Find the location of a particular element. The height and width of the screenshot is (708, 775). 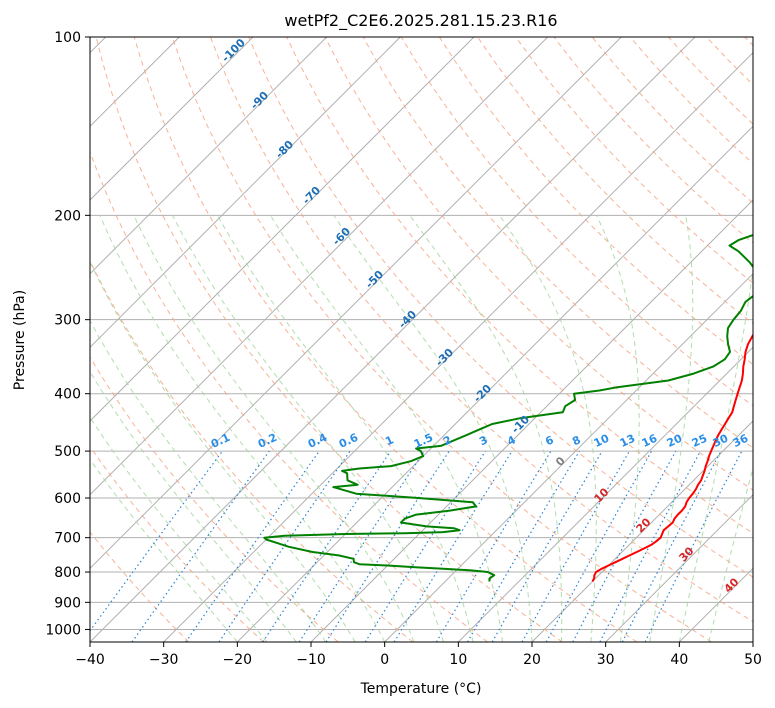

mixing-ratio-label: 16 is located at coordinates (650, 441).